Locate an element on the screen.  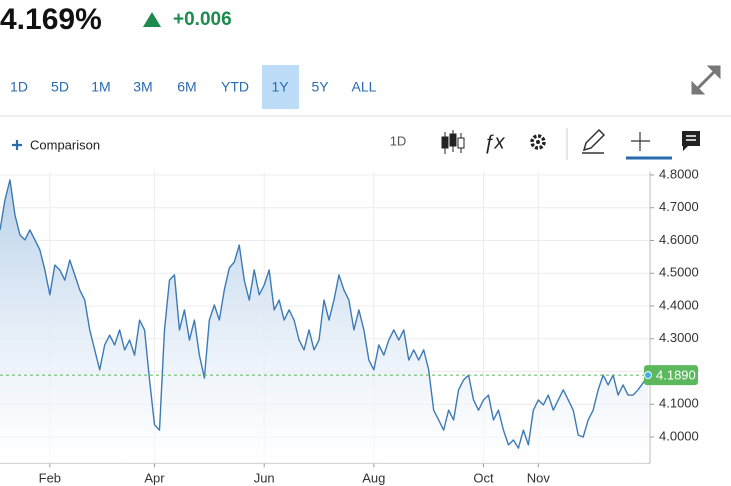
tab: 1D is located at coordinates (19, 87).